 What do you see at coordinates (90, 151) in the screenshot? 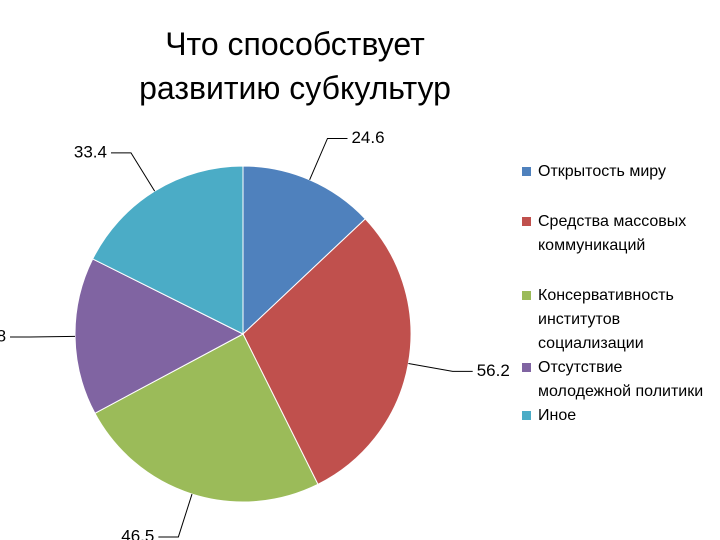
I see `data-label: 33.4` at bounding box center [90, 151].